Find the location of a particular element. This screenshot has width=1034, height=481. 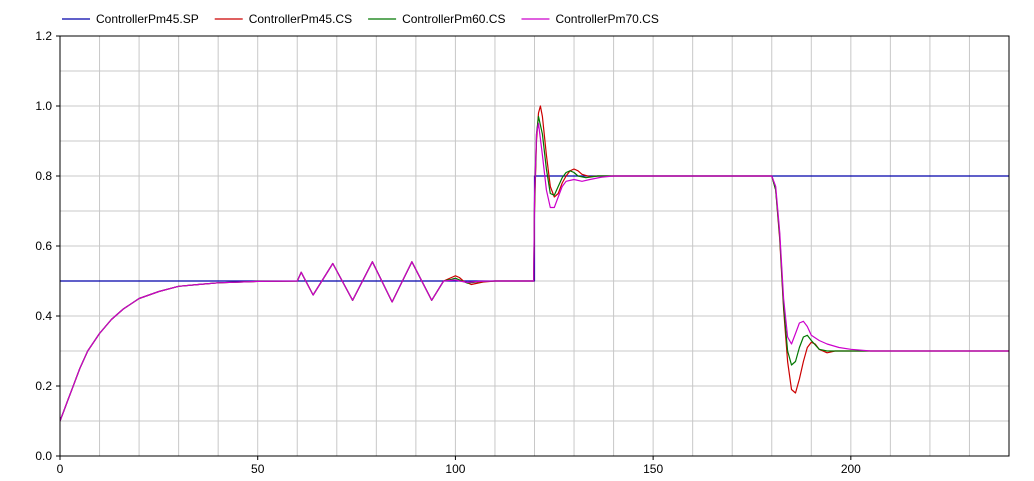

x-tick-label: 50 is located at coordinates (258, 469).